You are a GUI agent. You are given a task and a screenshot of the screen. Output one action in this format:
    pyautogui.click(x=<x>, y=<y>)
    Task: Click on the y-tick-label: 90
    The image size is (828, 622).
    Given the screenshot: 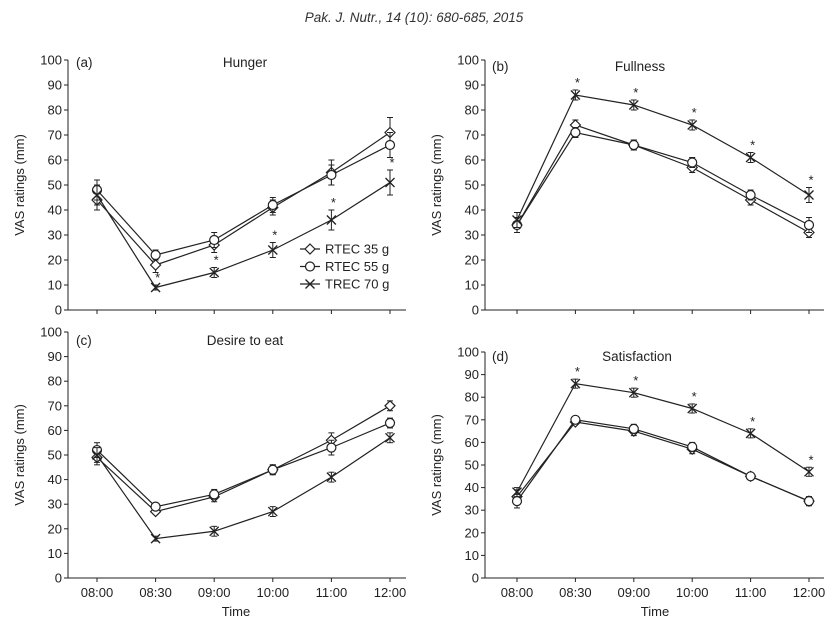 What is the action you would take?
    pyautogui.click(x=55, y=356)
    